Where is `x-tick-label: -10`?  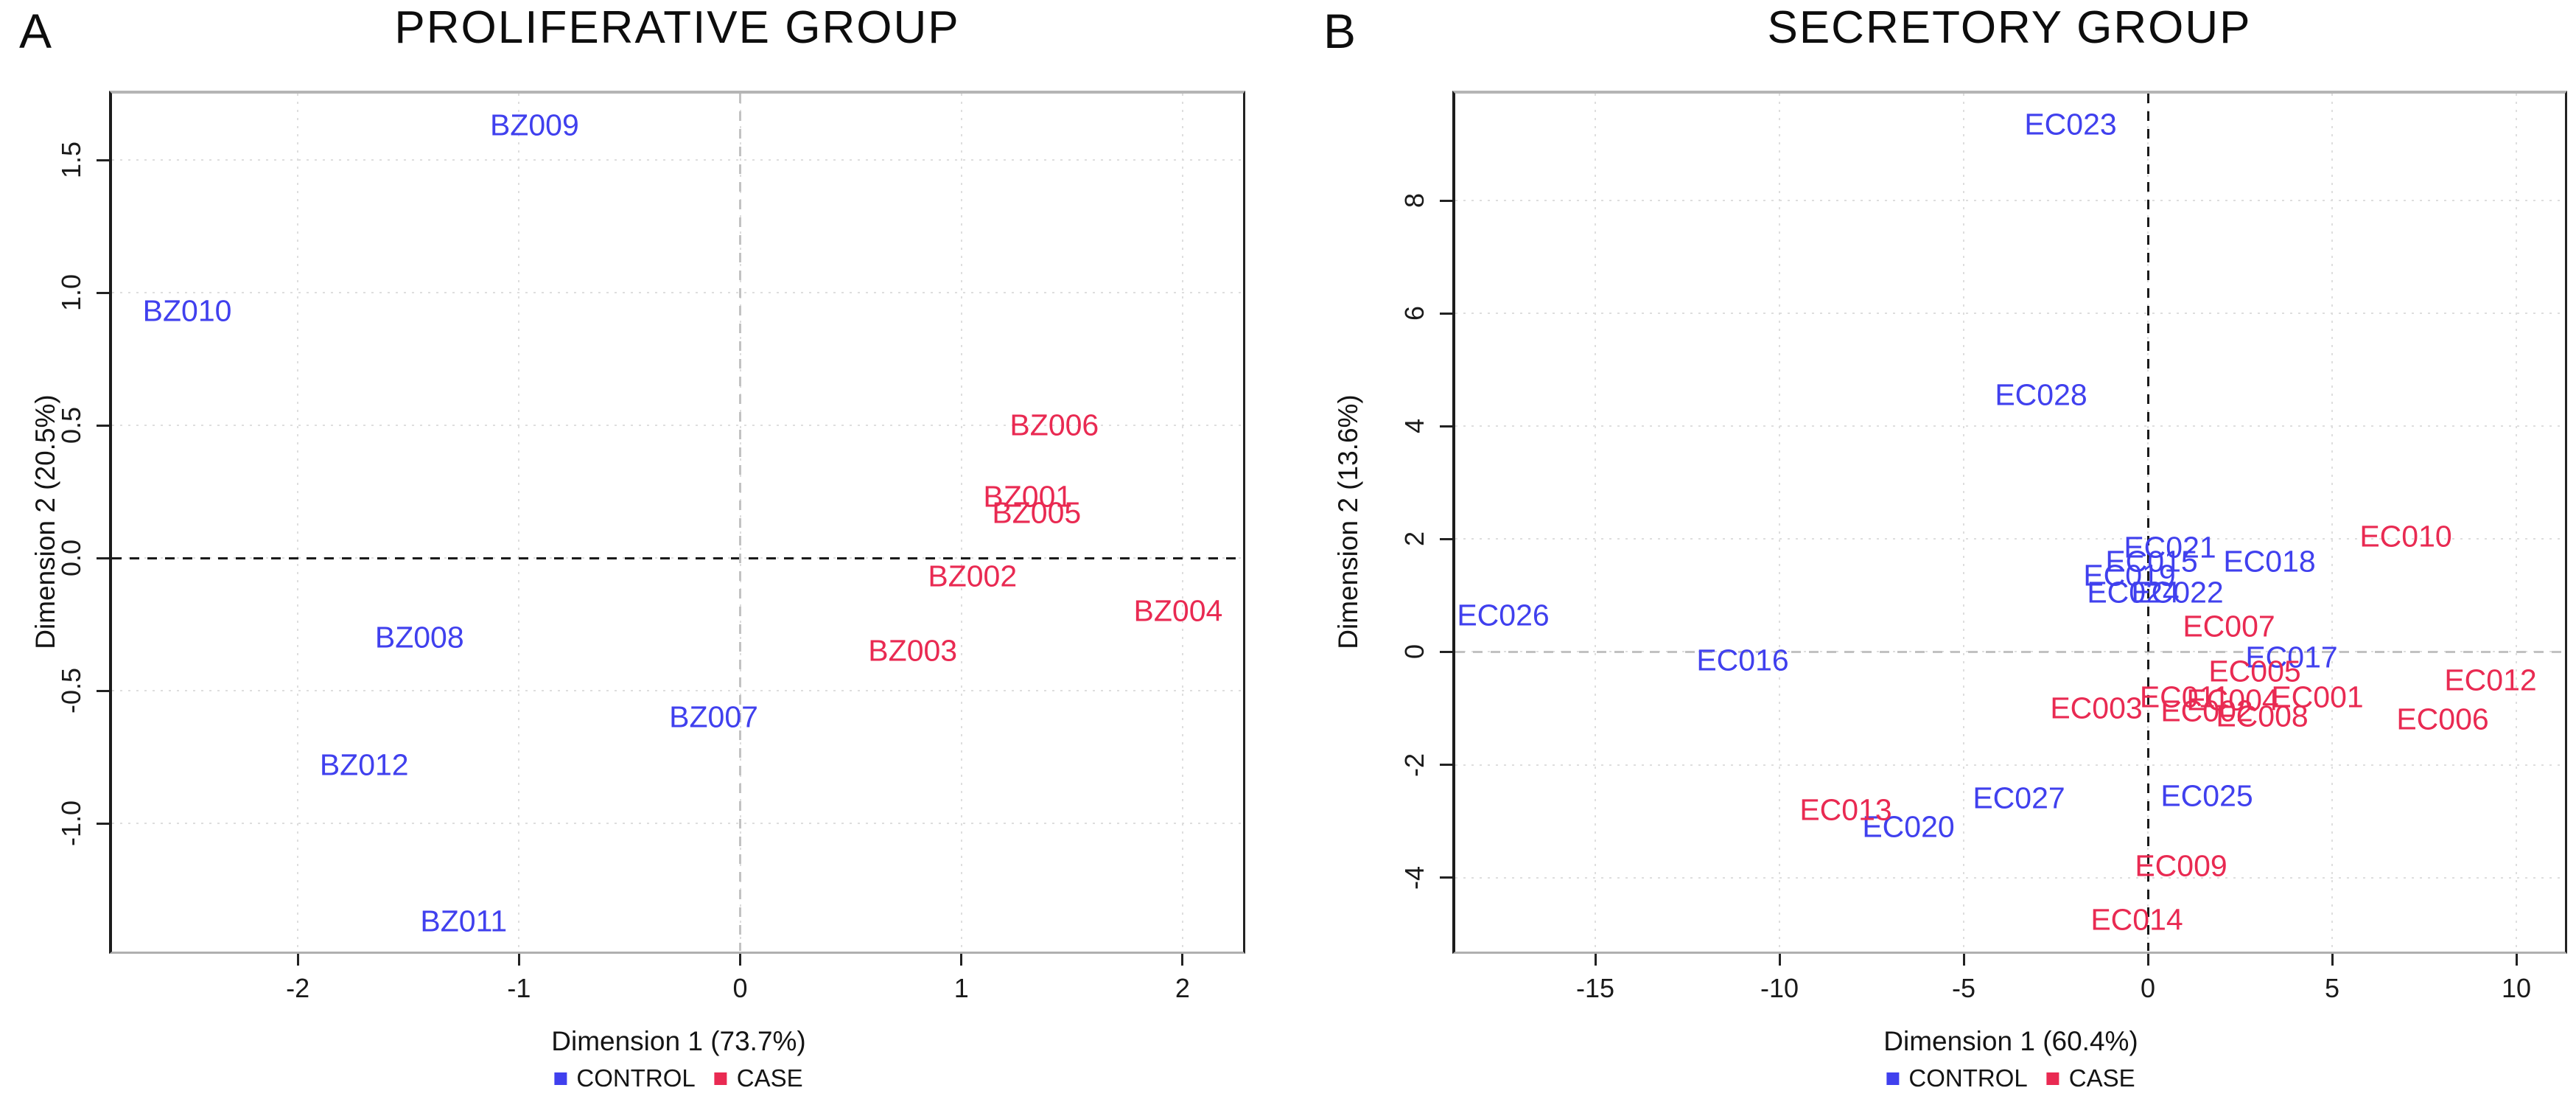 x-tick-label: -10 is located at coordinates (1779, 988).